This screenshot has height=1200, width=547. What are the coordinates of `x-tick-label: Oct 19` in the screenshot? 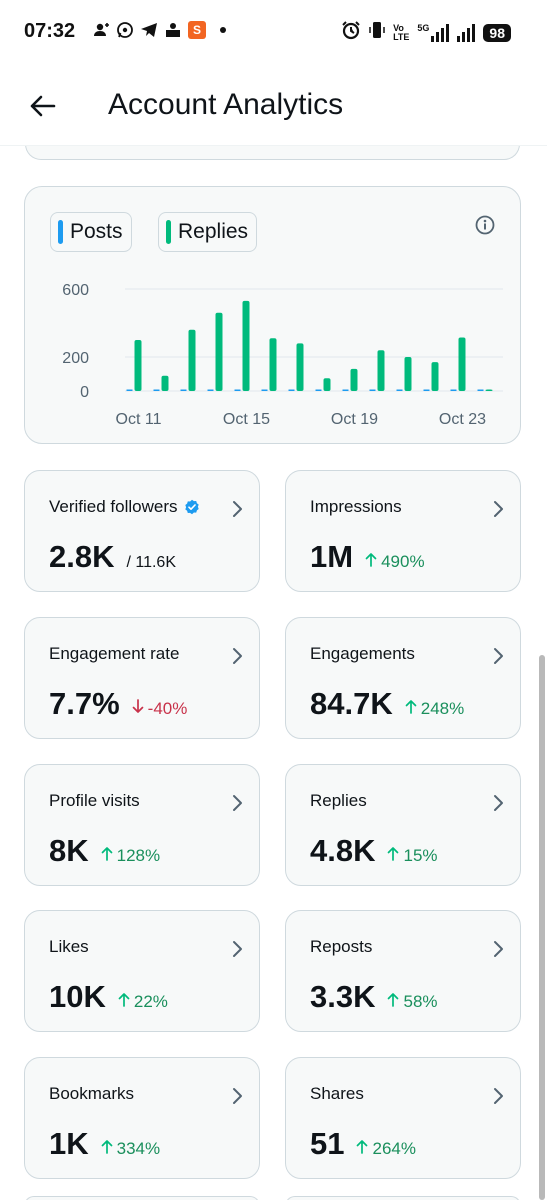 It's located at (354, 419).